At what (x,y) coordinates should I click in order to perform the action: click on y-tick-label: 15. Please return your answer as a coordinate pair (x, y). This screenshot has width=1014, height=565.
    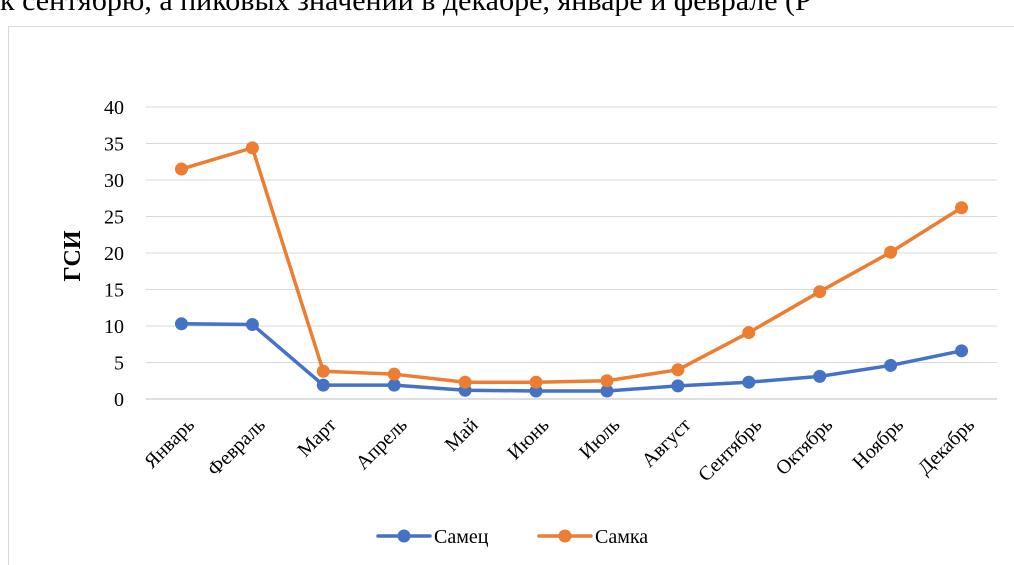
    Looking at the image, I should click on (114, 291).